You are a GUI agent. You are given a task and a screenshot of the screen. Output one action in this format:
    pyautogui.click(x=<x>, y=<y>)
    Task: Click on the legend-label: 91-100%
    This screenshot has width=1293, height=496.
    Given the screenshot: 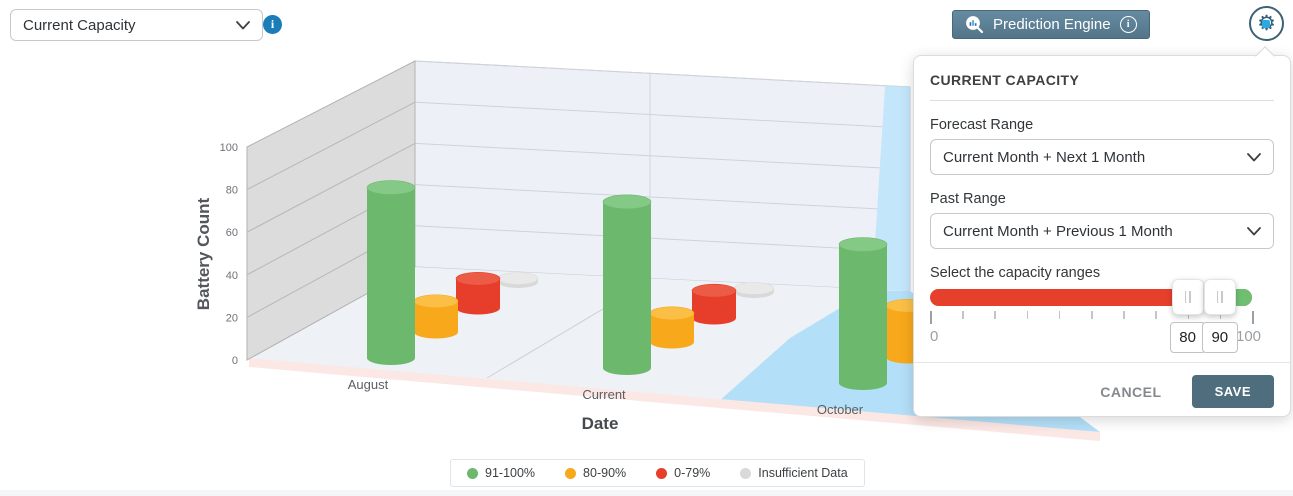 What is the action you would take?
    pyautogui.click(x=510, y=473)
    